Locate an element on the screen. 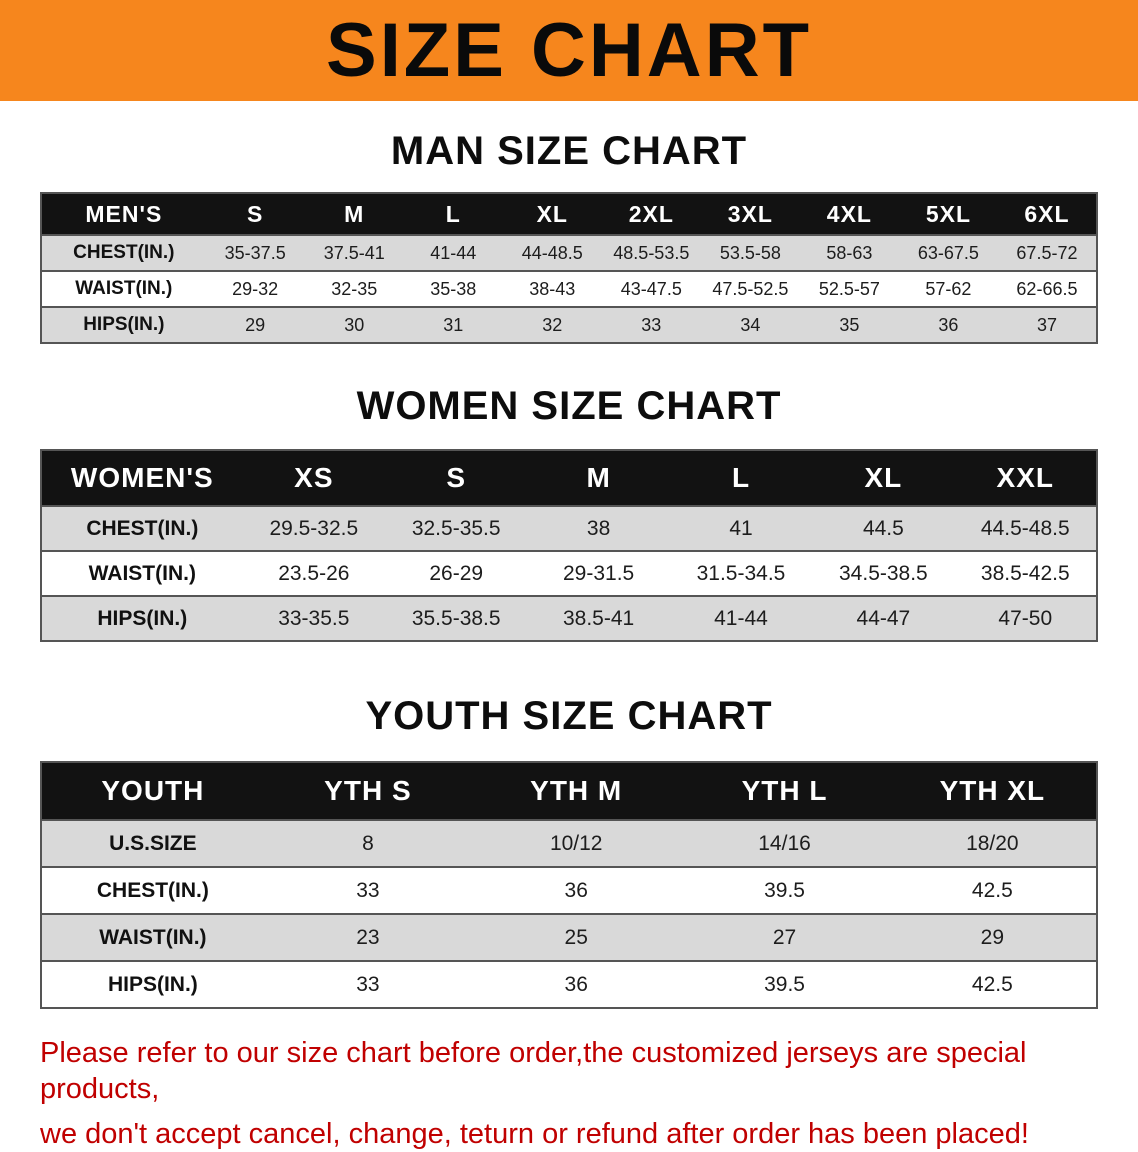 The height and width of the screenshot is (1152, 1138). size-header-cell: XXL is located at coordinates (1025, 478).